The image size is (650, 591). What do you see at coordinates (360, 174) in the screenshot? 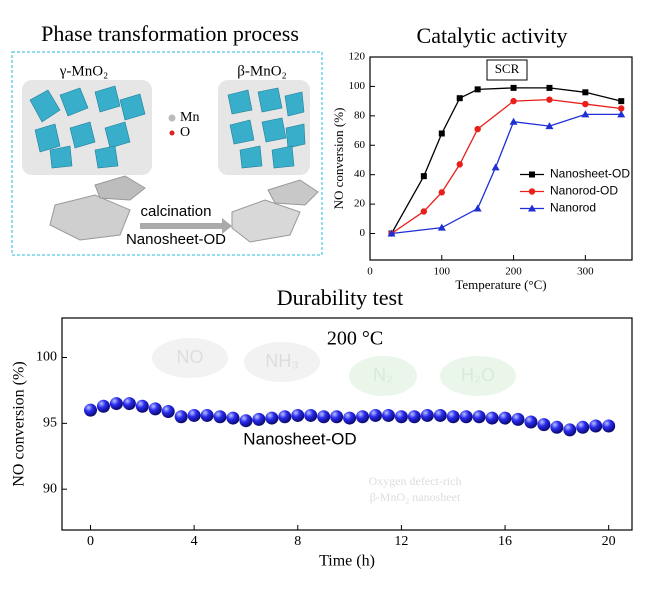
I see `y-tick-label: 40` at bounding box center [360, 174].